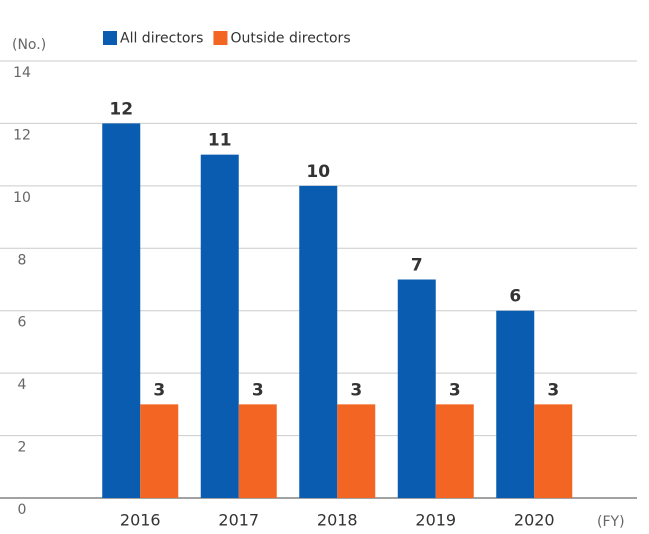 Image resolution: width=649 pixels, height=534 pixels. I want to click on y-tick-label: 0, so click(22, 510).